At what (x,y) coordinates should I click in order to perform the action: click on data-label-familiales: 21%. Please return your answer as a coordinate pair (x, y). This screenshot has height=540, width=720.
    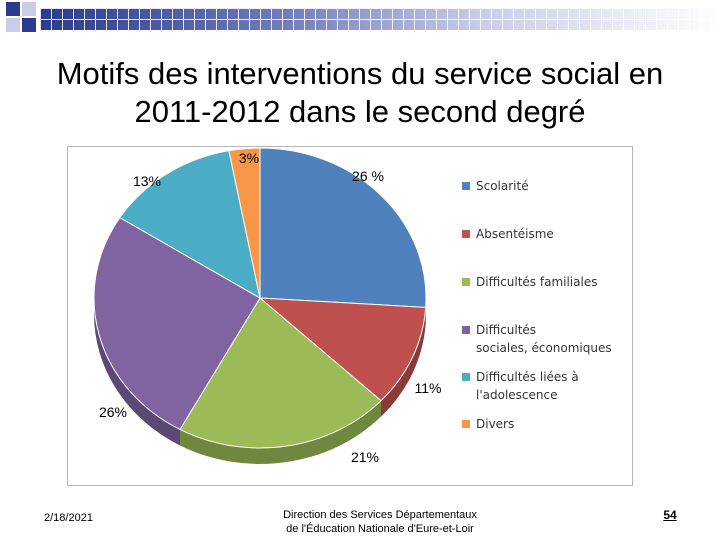
    Looking at the image, I should click on (365, 457).